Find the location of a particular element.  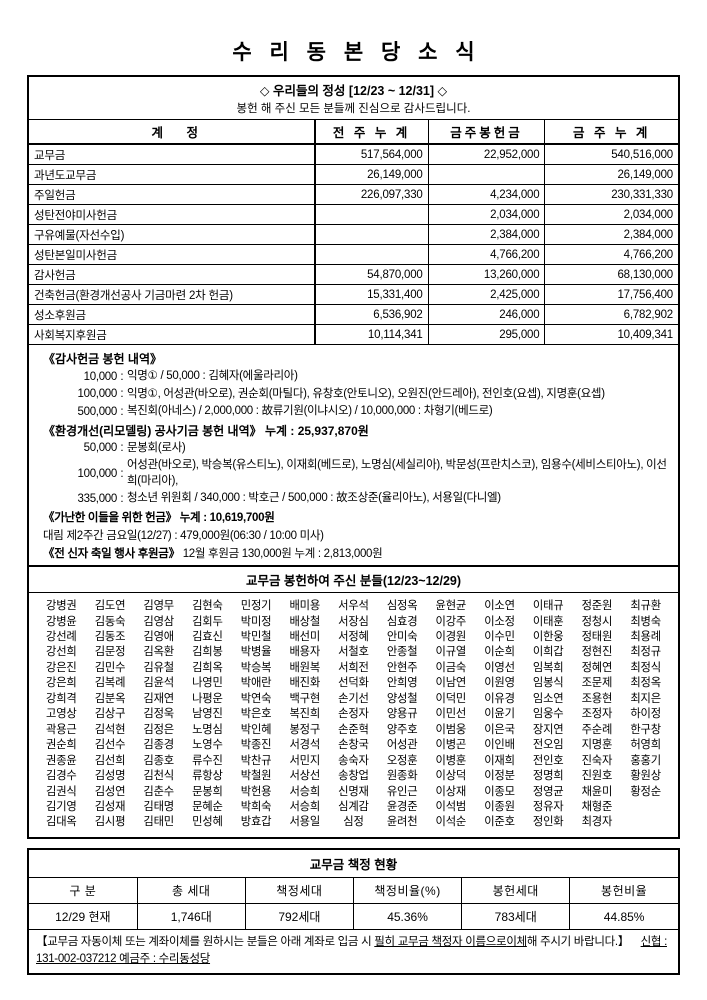

name-cell: 최규환 is located at coordinates (645, 606).